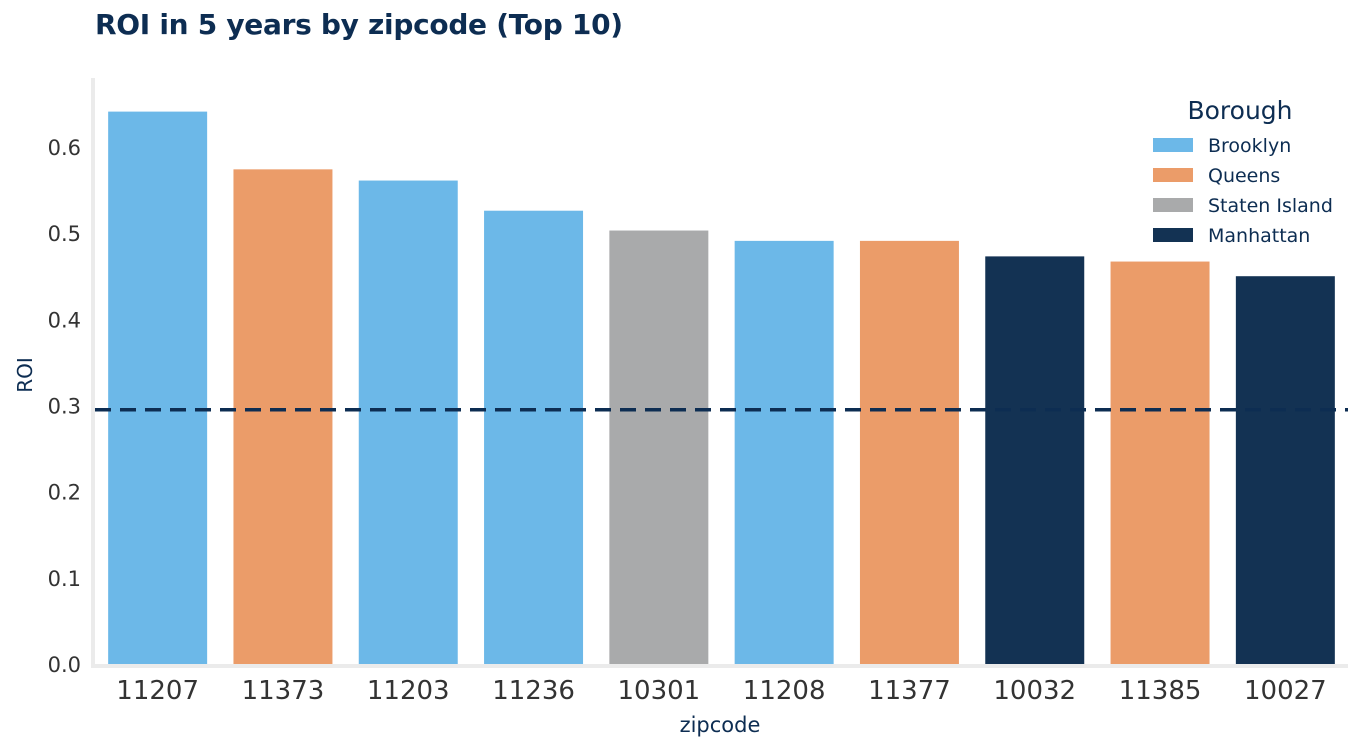 The image size is (1361, 753). Describe the element at coordinates (658, 691) in the screenshot. I see `x-tick-label: 10301` at that location.